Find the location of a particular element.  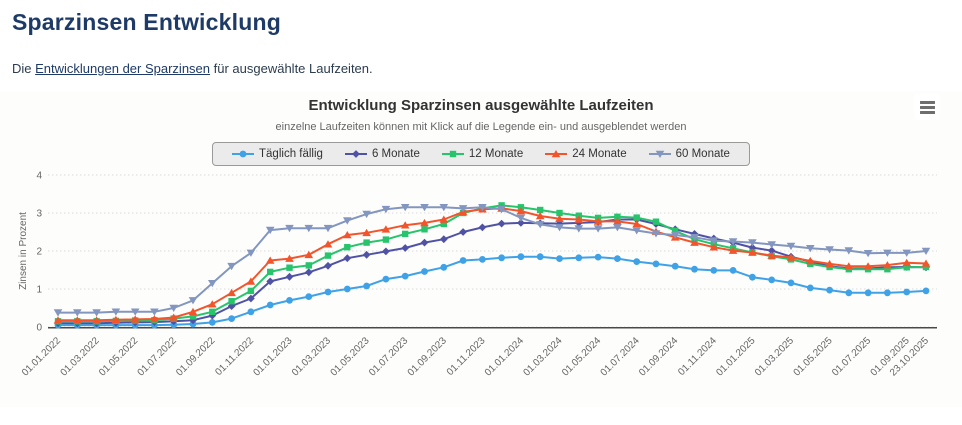

svg-text: 3 is located at coordinates (39, 214).